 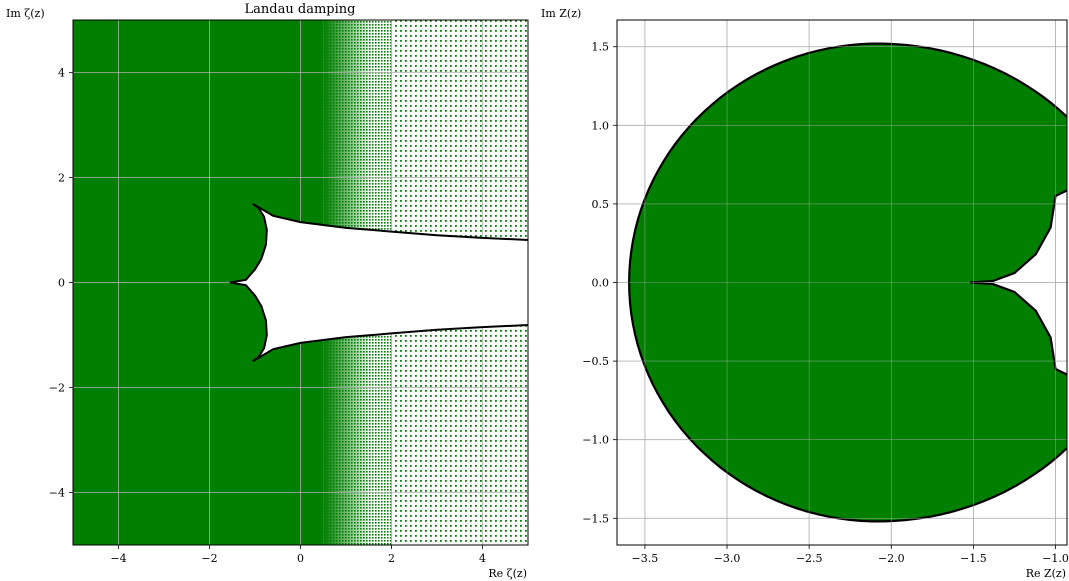 I want to click on x-axis-label-right: Re Z(z), so click(x=1046, y=573).